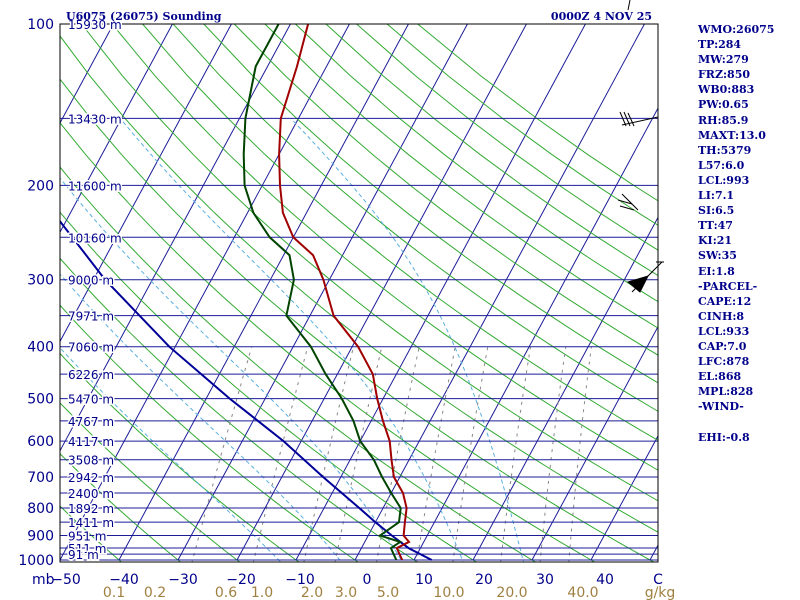  Describe the element at coordinates (723, 120) in the screenshot. I see `sounding-index: RH:85.9` at that location.